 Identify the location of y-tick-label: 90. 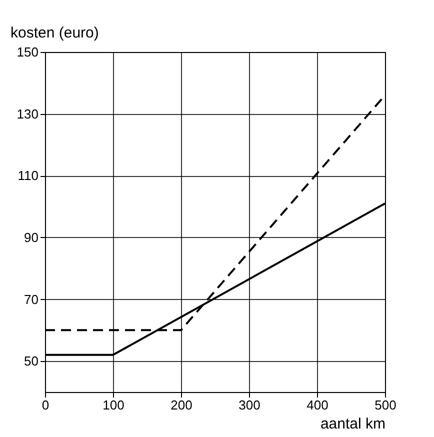
(31, 237).